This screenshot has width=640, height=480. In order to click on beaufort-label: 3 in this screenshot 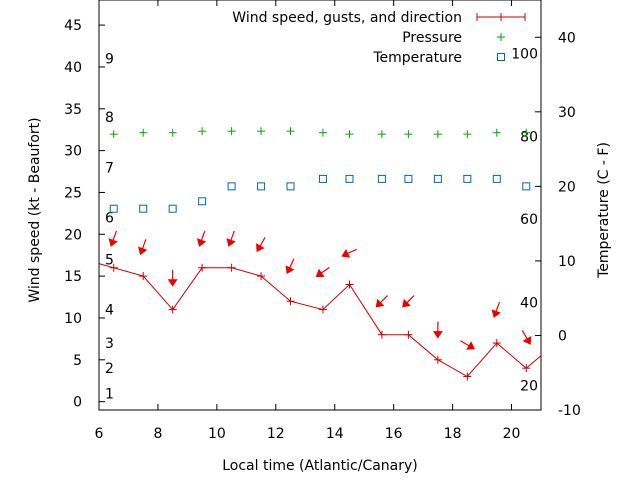, I will do `click(109, 344)`.